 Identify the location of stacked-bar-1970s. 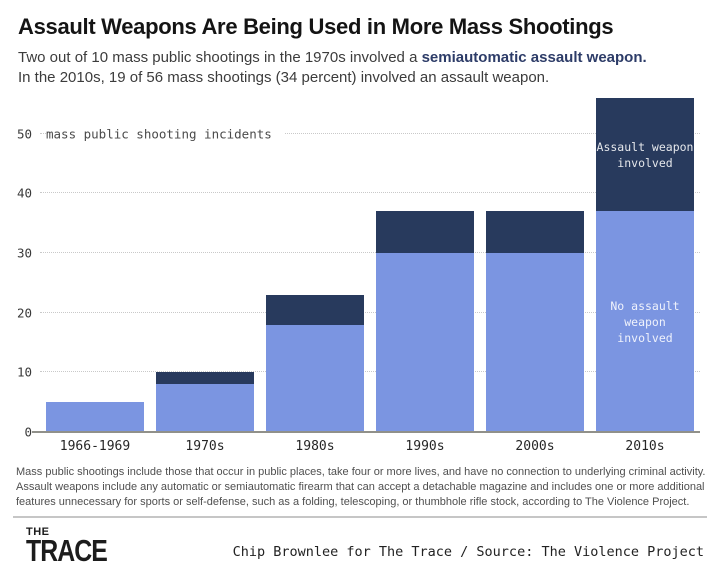
(205, 262).